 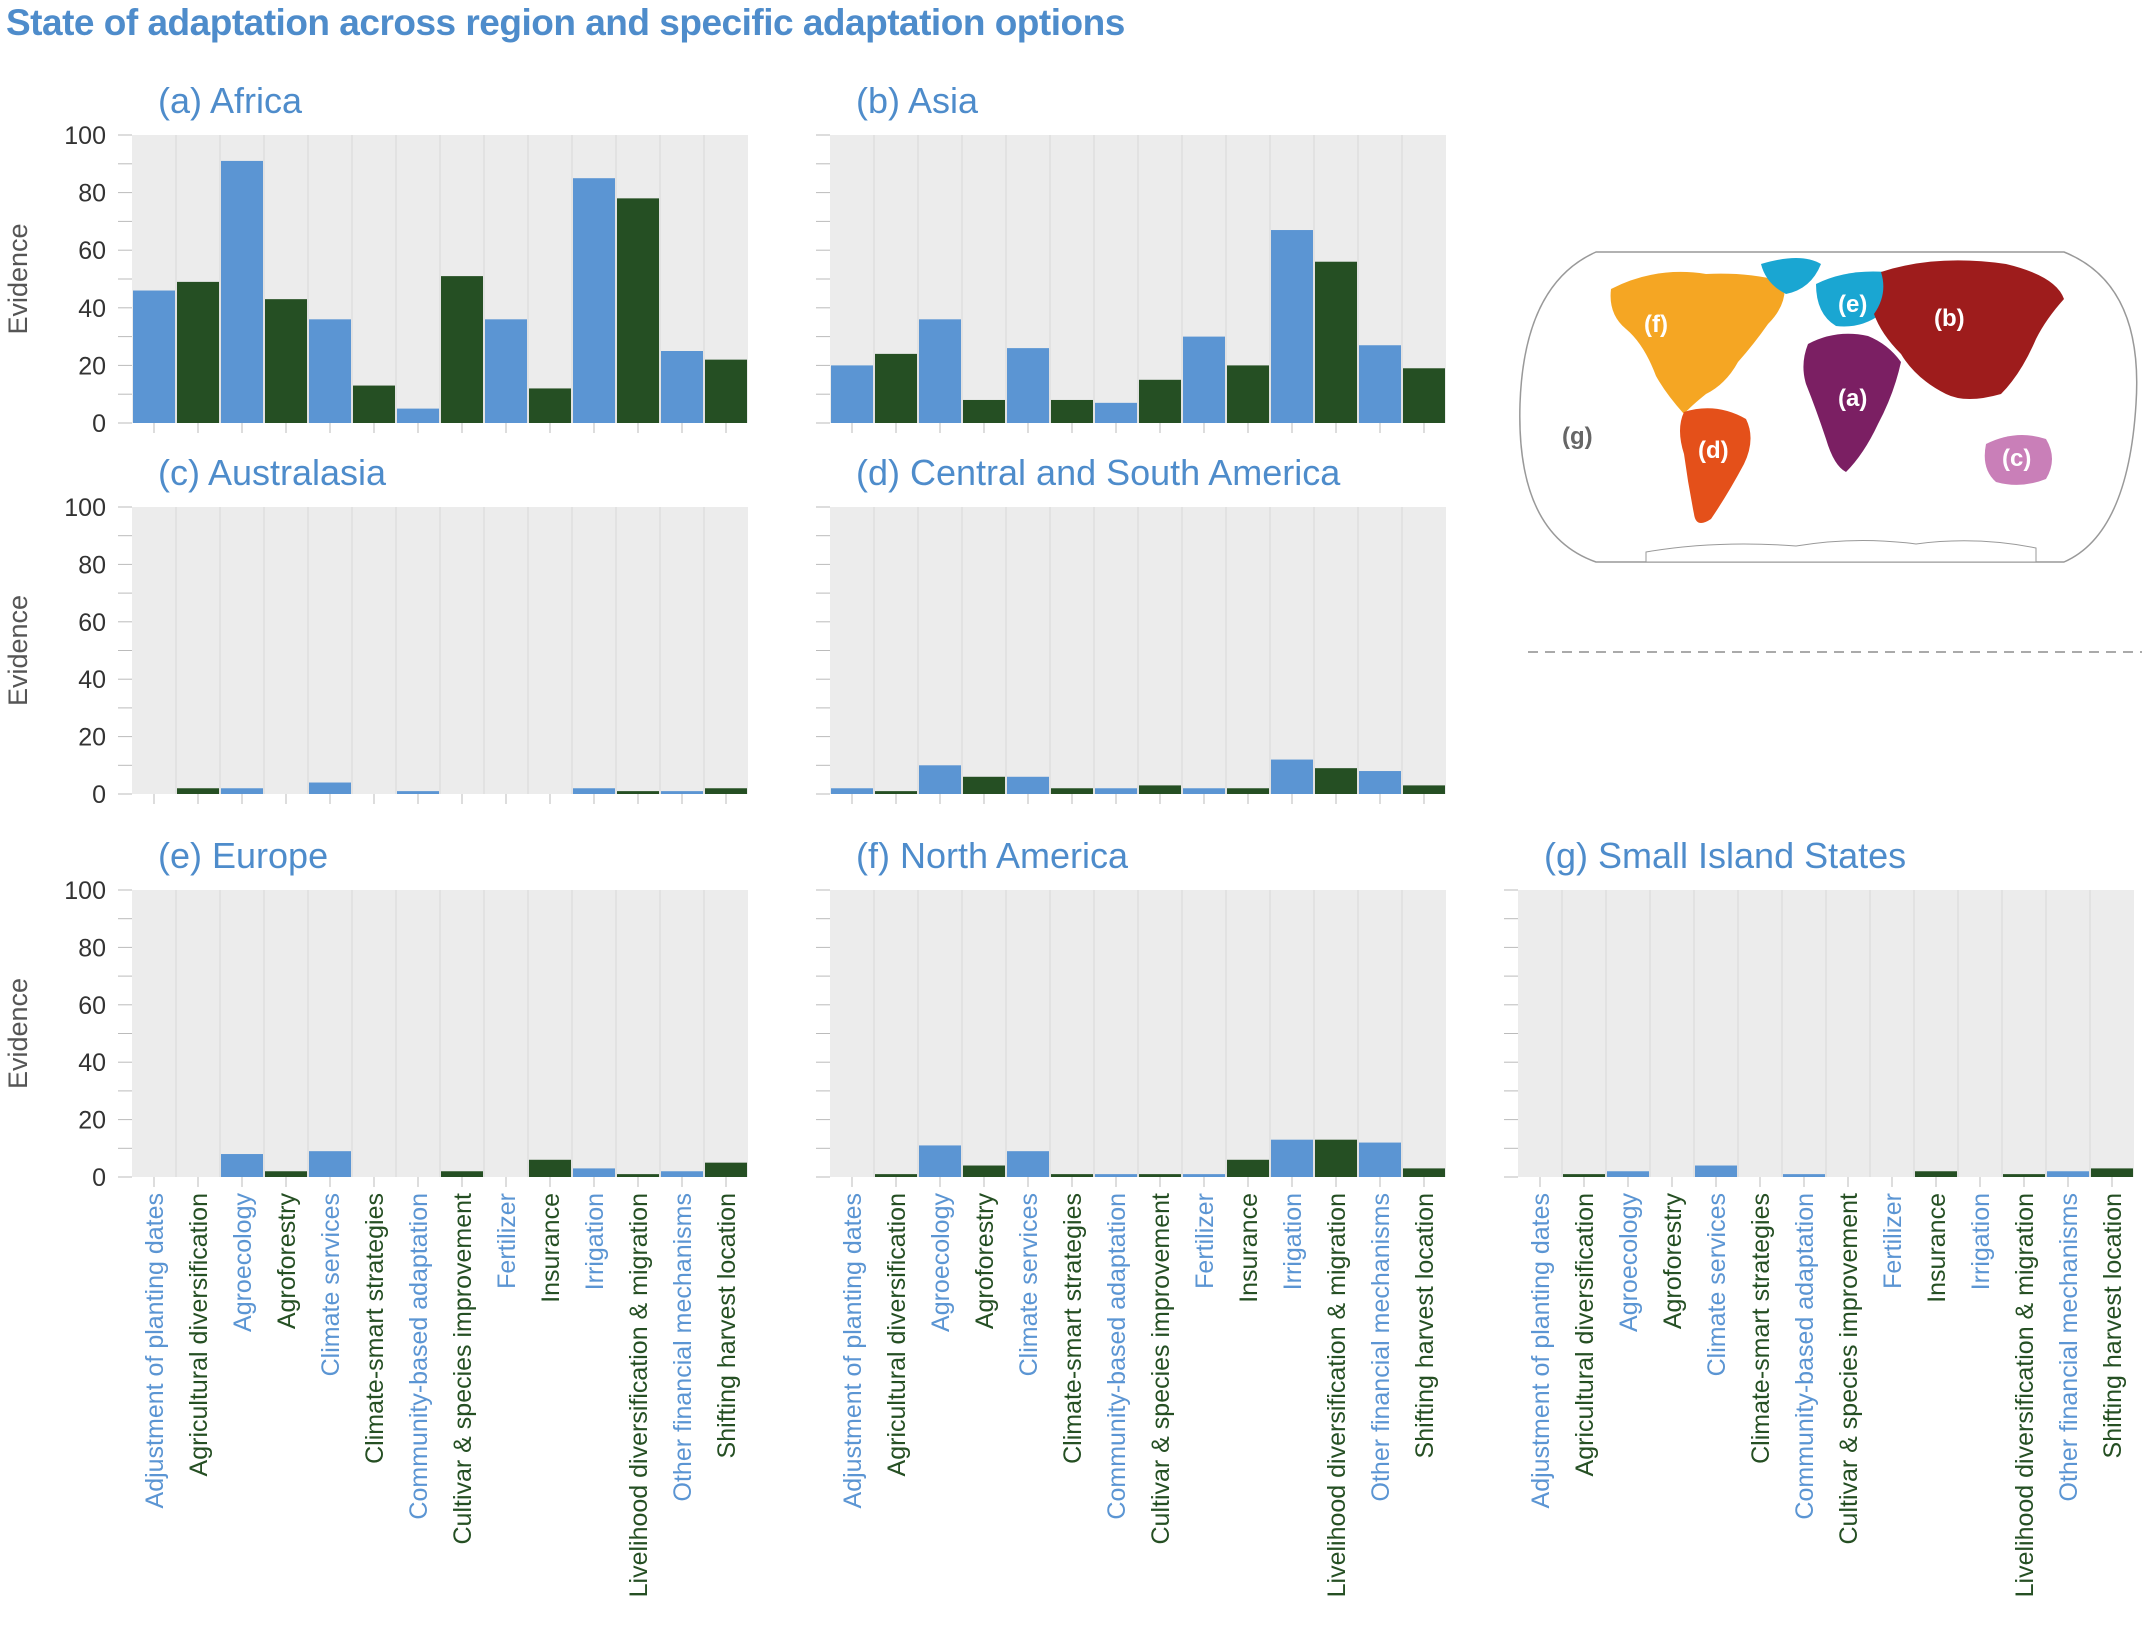 I want to click on panel-title: (g) Small Island States, so click(x=1725, y=855).